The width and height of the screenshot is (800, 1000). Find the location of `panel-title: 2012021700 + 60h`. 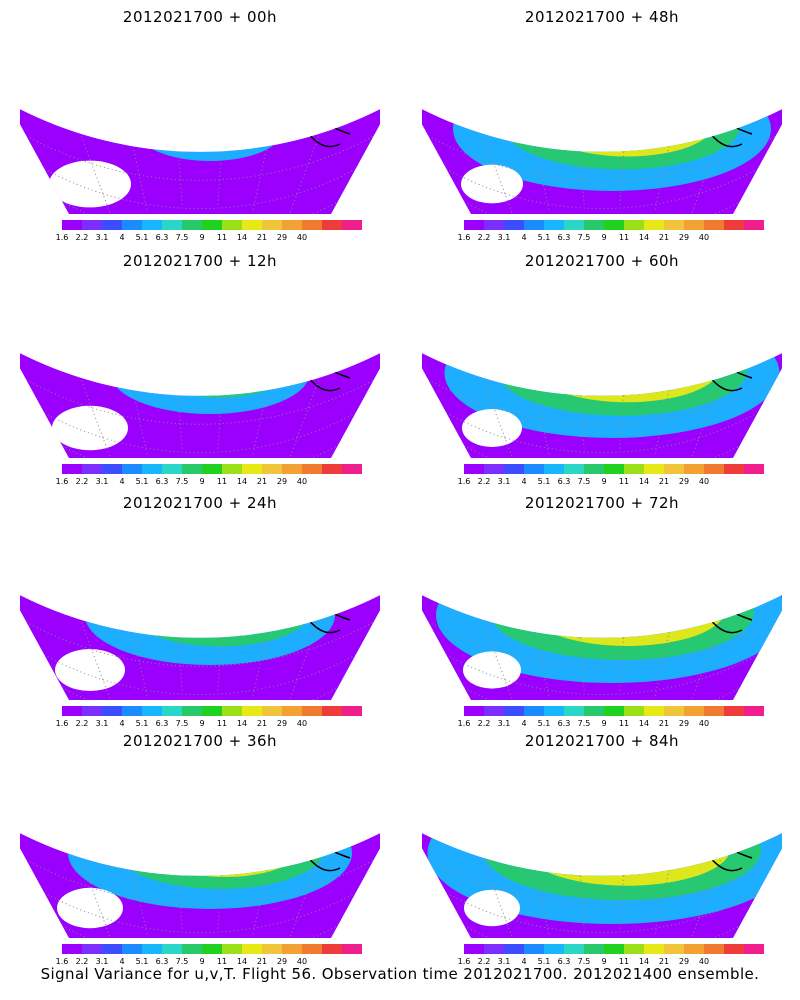

panel-title: 2012021700 + 60h is located at coordinates (602, 261).